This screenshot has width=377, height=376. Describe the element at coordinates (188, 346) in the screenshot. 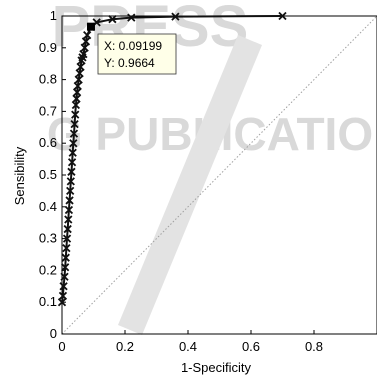

I see `x-tick-label: 0.4` at that location.